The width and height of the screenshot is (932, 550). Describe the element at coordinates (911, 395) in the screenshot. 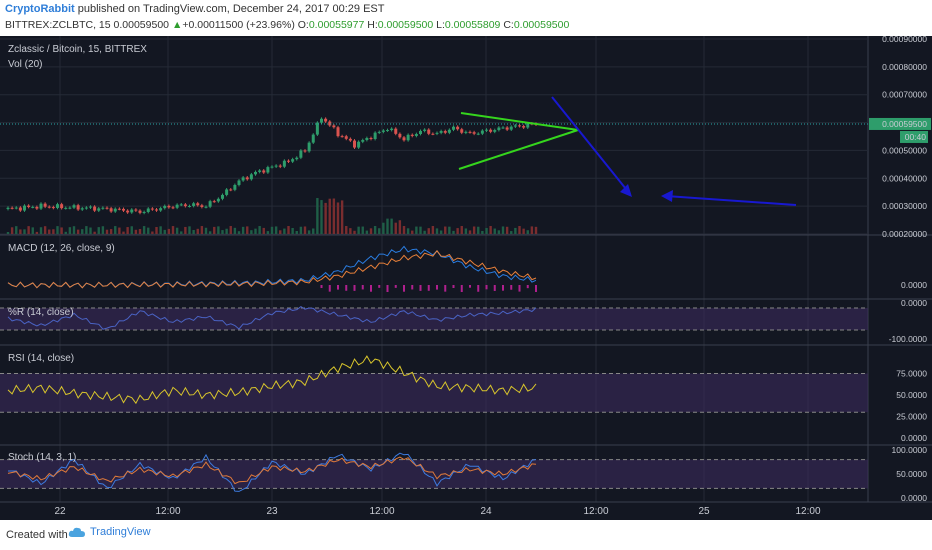

I see `rsi-tick-label: 50.0000` at that location.